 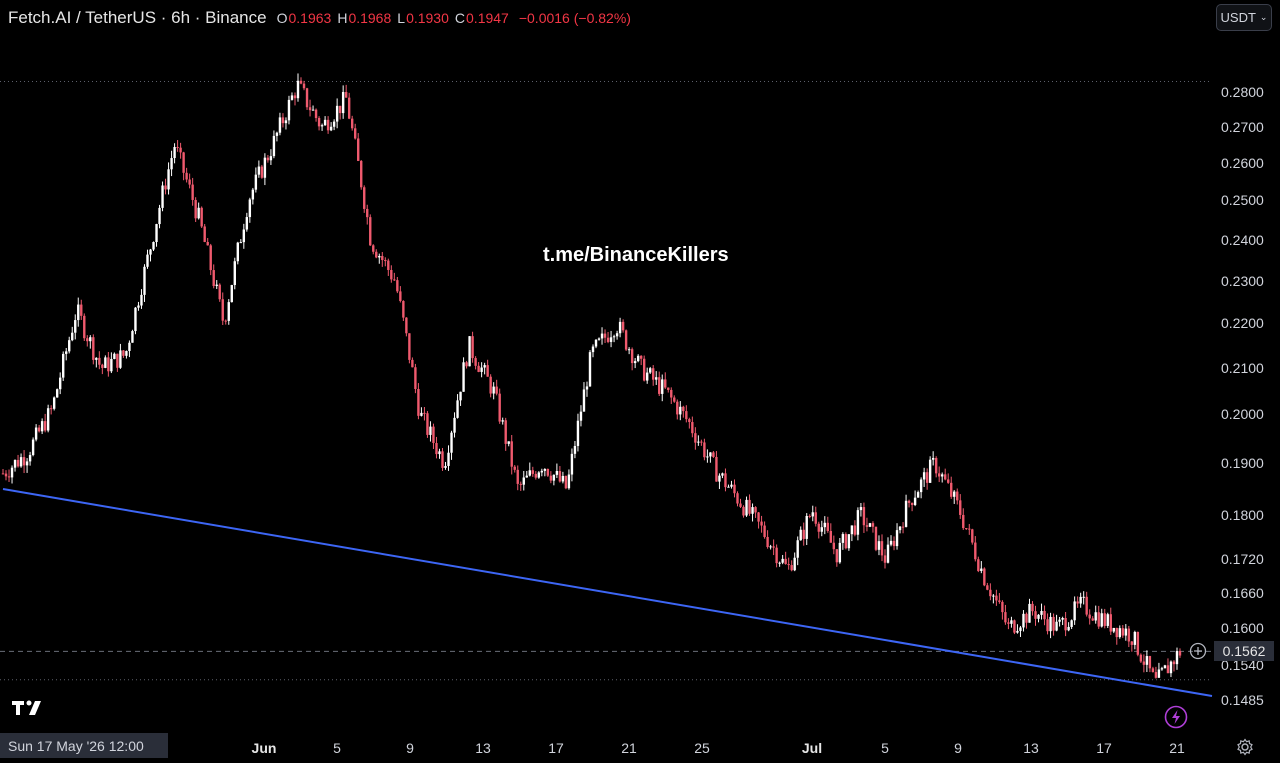 What do you see at coordinates (1242, 414) in the screenshot?
I see `price-tick-label: 0.2000` at bounding box center [1242, 414].